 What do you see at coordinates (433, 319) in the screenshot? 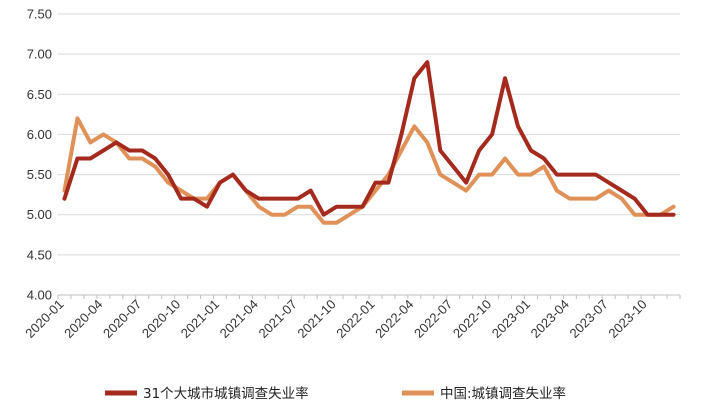
I see `x-tick-label: 2022-07` at bounding box center [433, 319].